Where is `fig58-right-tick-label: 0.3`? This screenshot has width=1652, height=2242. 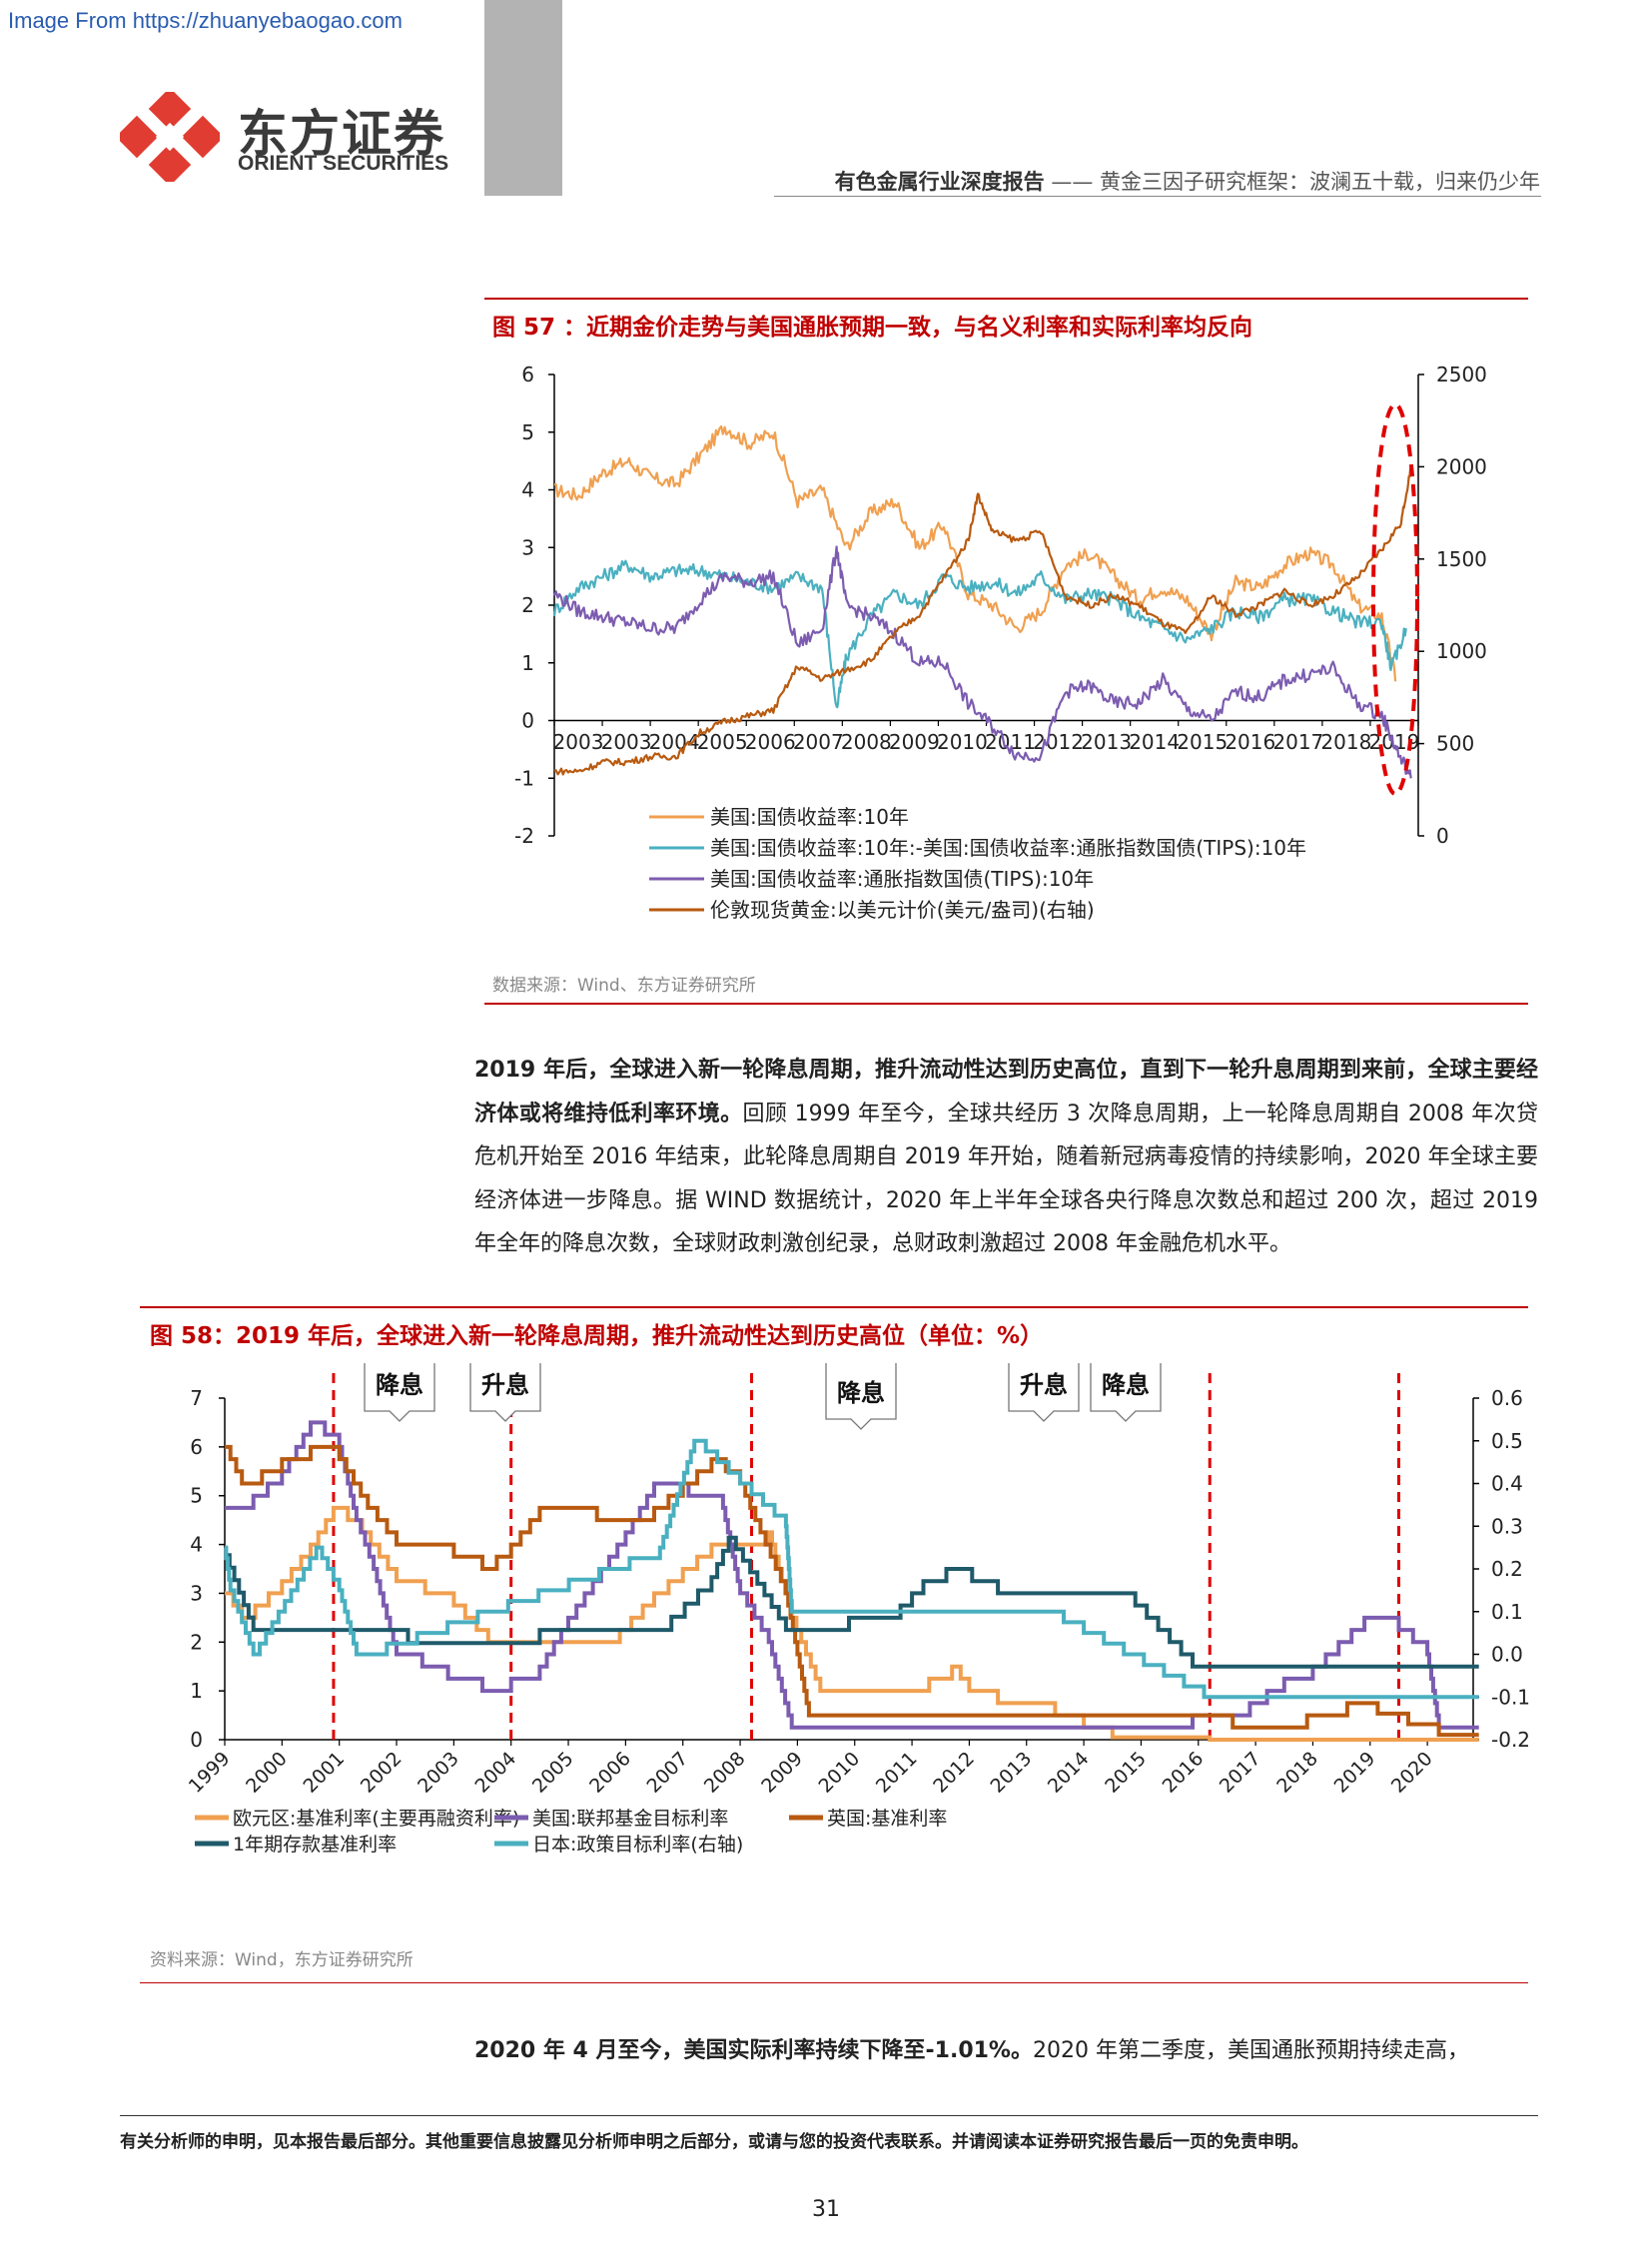 fig58-right-tick-label: 0.3 is located at coordinates (1507, 1526).